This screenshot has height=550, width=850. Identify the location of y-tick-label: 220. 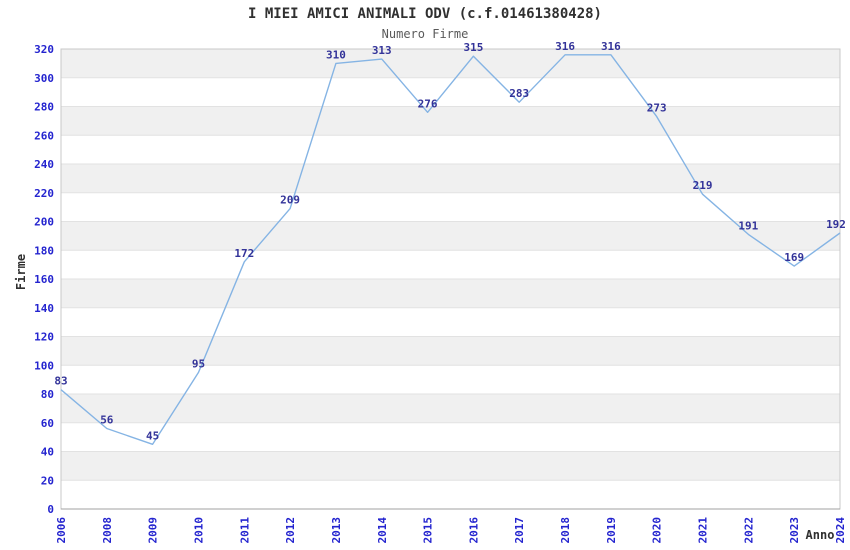
(44, 193).